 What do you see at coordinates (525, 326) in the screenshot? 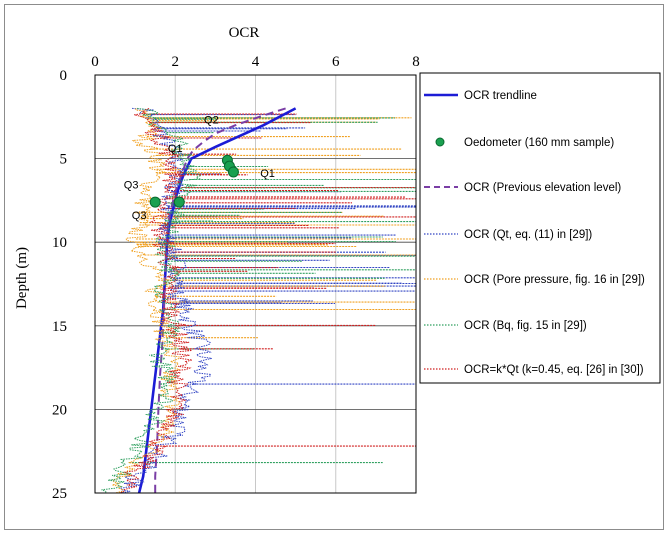
I see `legend-label: OCR (Bq, fig. 15 in [29])` at bounding box center [525, 326].